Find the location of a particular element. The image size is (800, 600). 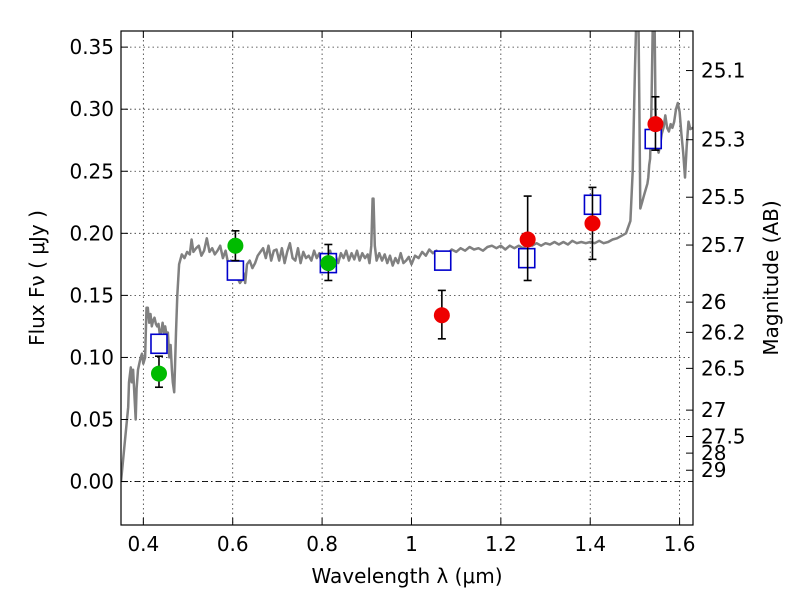

magnitude-tick-label: 26.2 is located at coordinates (723, 332).